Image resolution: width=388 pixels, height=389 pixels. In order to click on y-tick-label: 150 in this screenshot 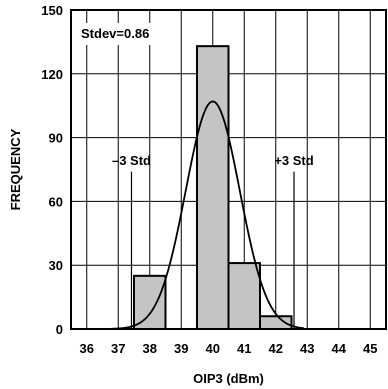, I will do `click(52, 10)`.